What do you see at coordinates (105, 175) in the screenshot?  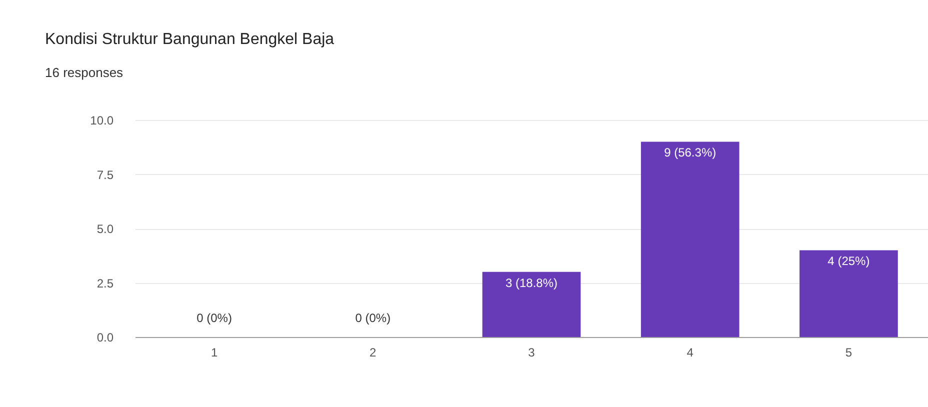 I see `y-tick-label: 7.5` at bounding box center [105, 175].